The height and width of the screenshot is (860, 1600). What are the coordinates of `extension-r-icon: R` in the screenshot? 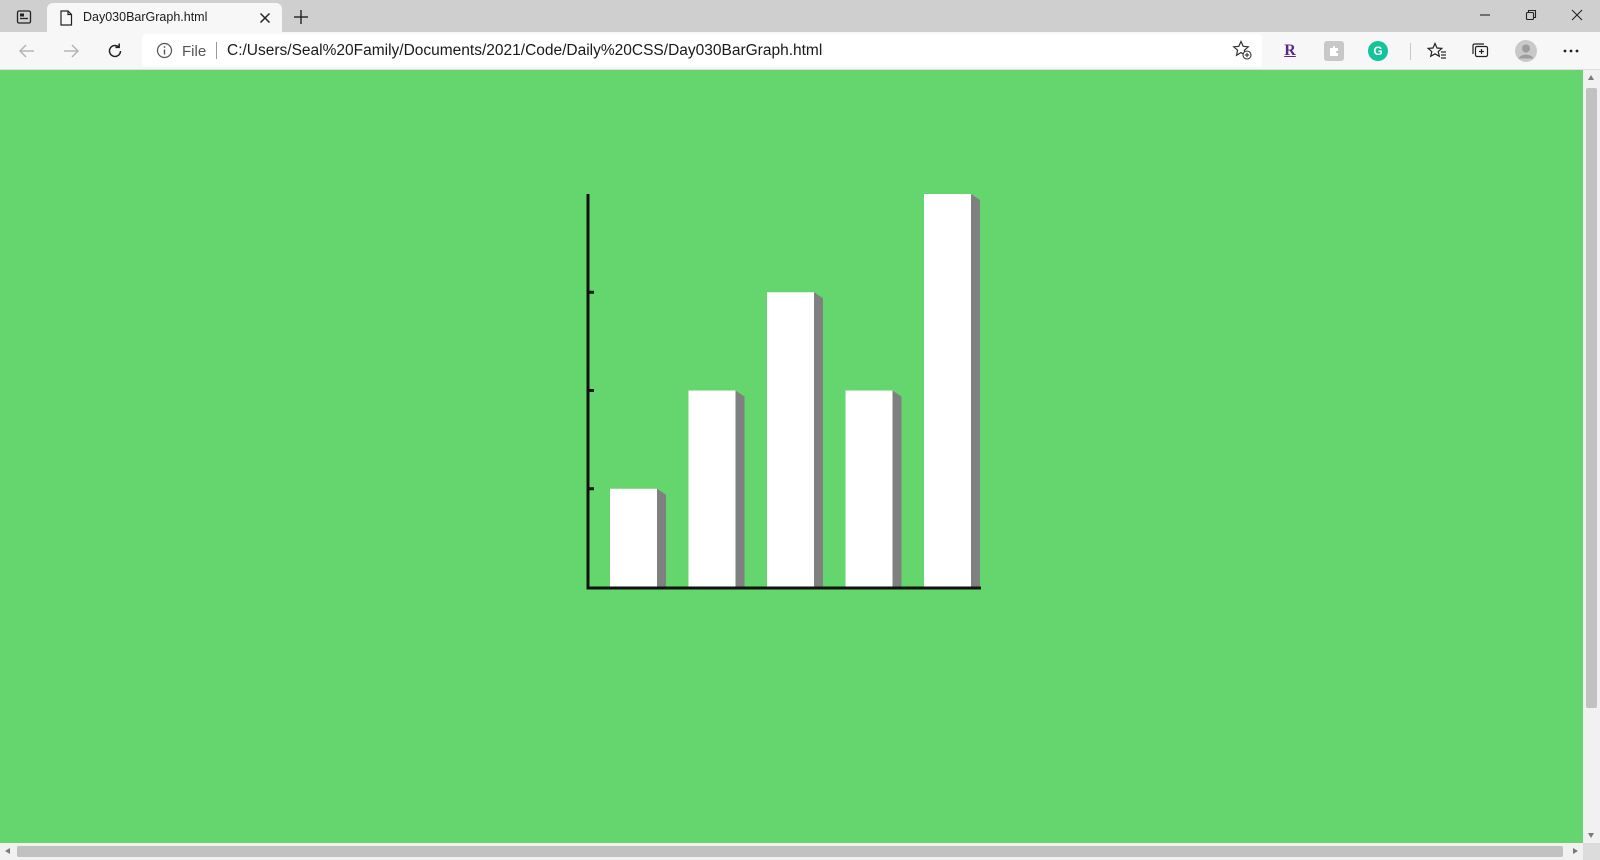 It's located at (1290, 50).